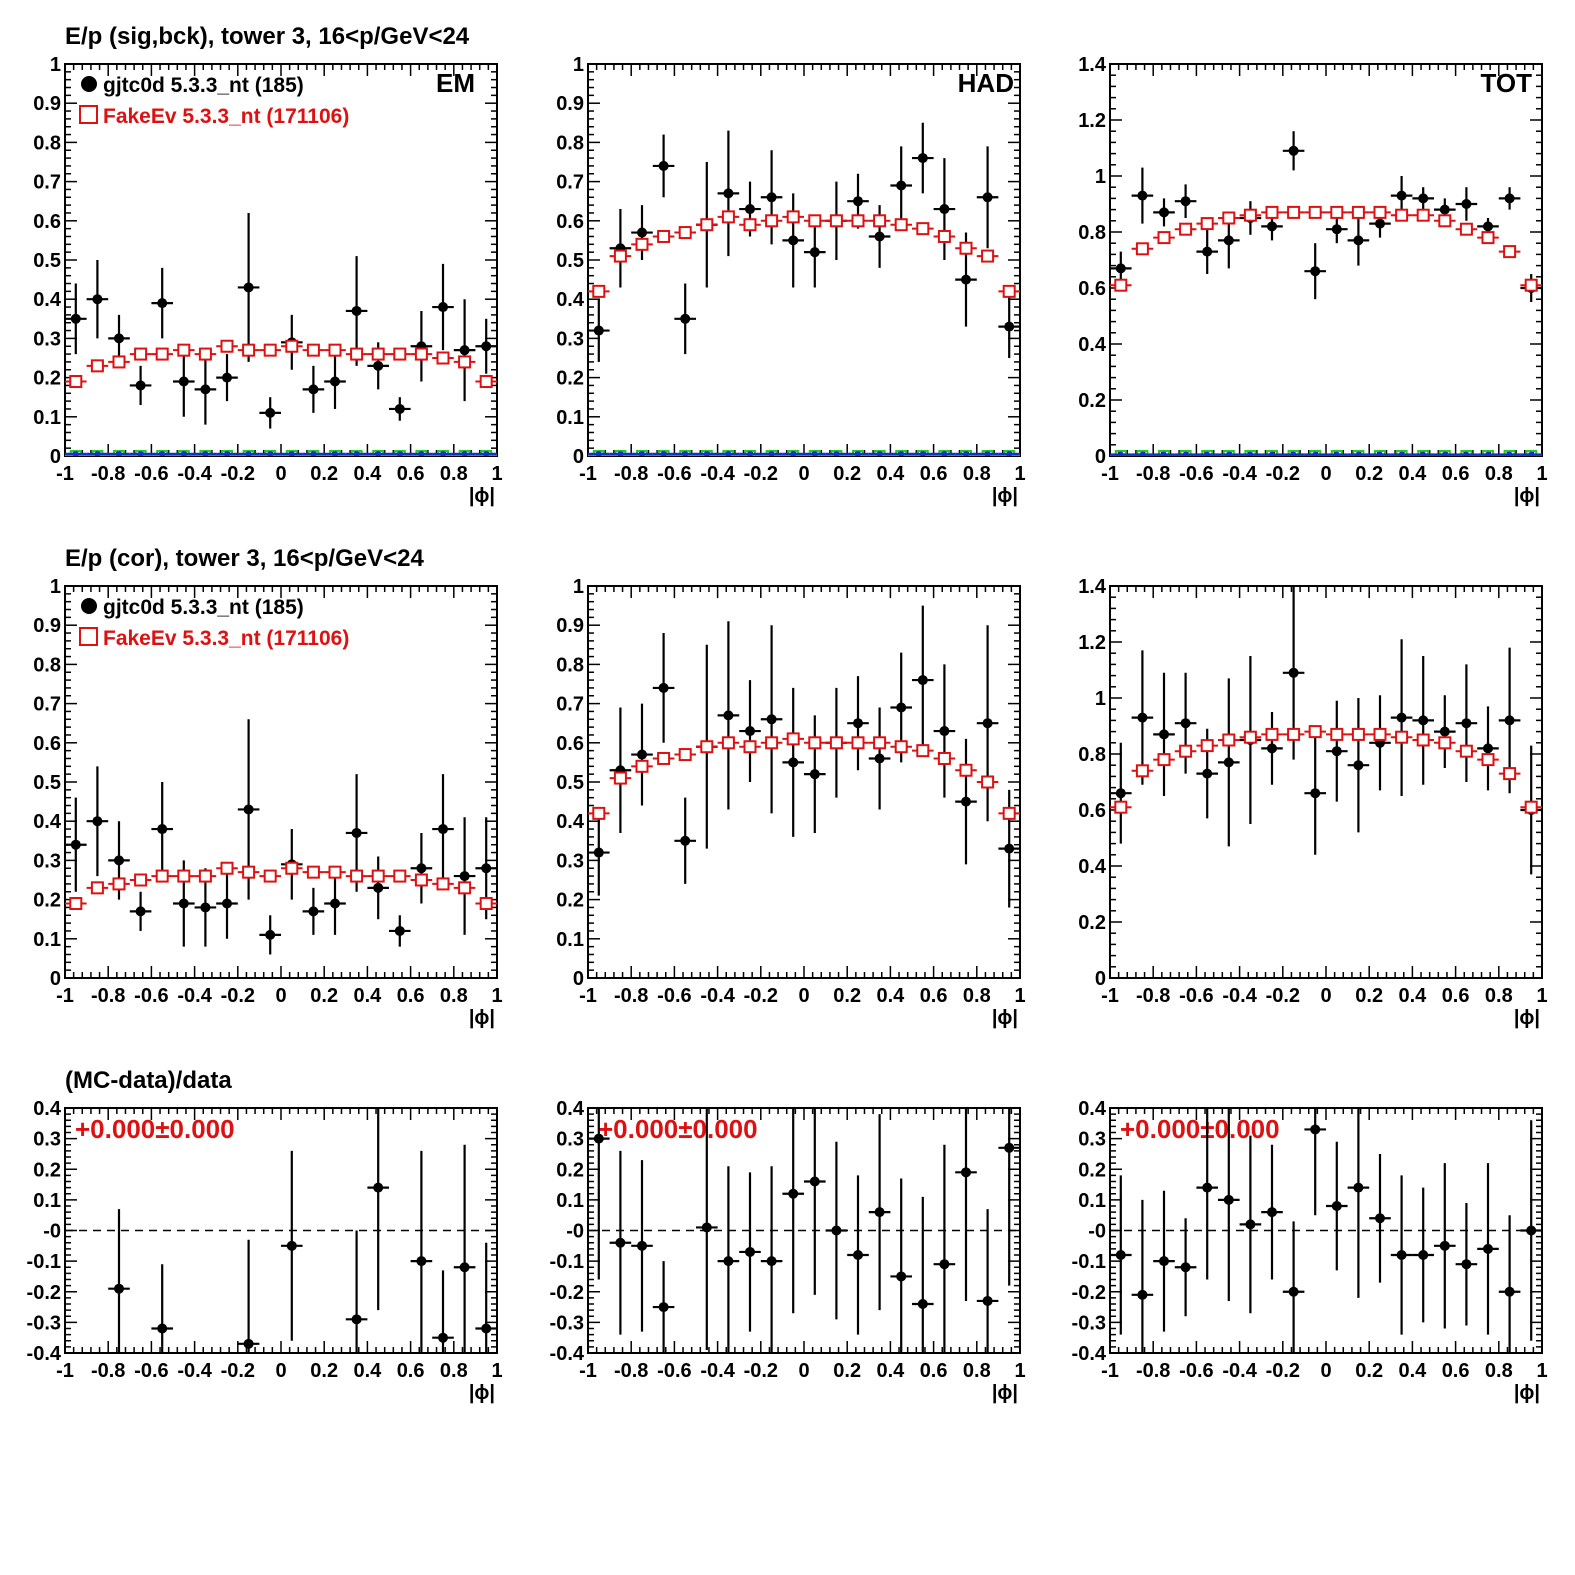 This screenshot has height=1575, width=1575. Describe the element at coordinates (52, 1232) in the screenshot. I see `y-tick-label: -0` at that location.